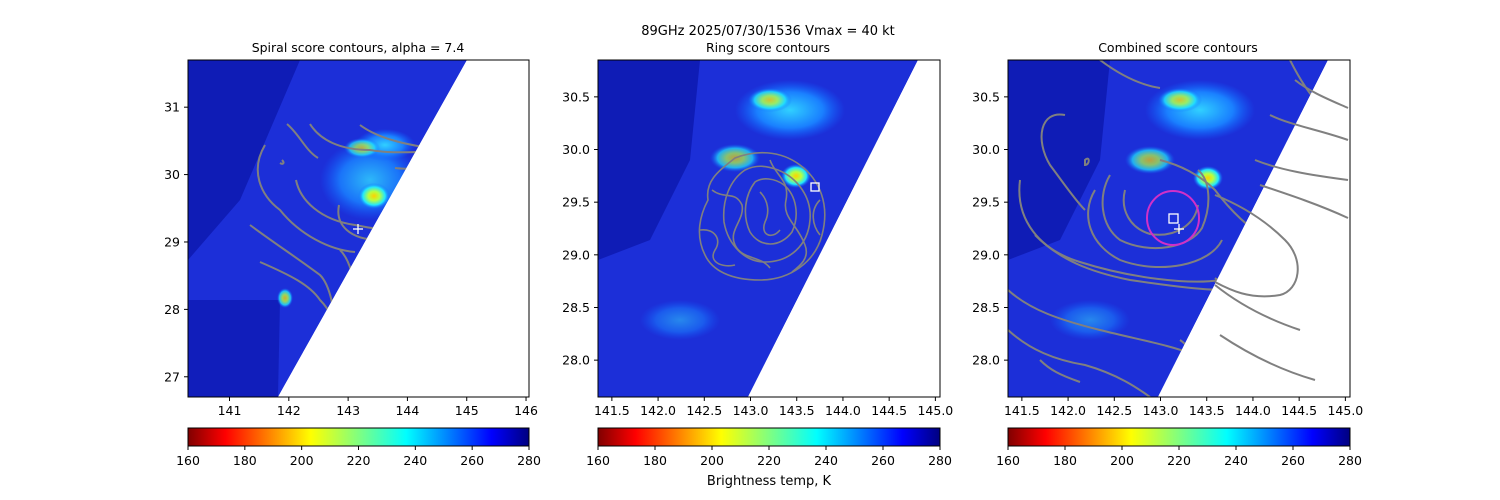 This screenshot has height=500, width=1500. I want to click on x-tick-label: 144, so click(407, 410).